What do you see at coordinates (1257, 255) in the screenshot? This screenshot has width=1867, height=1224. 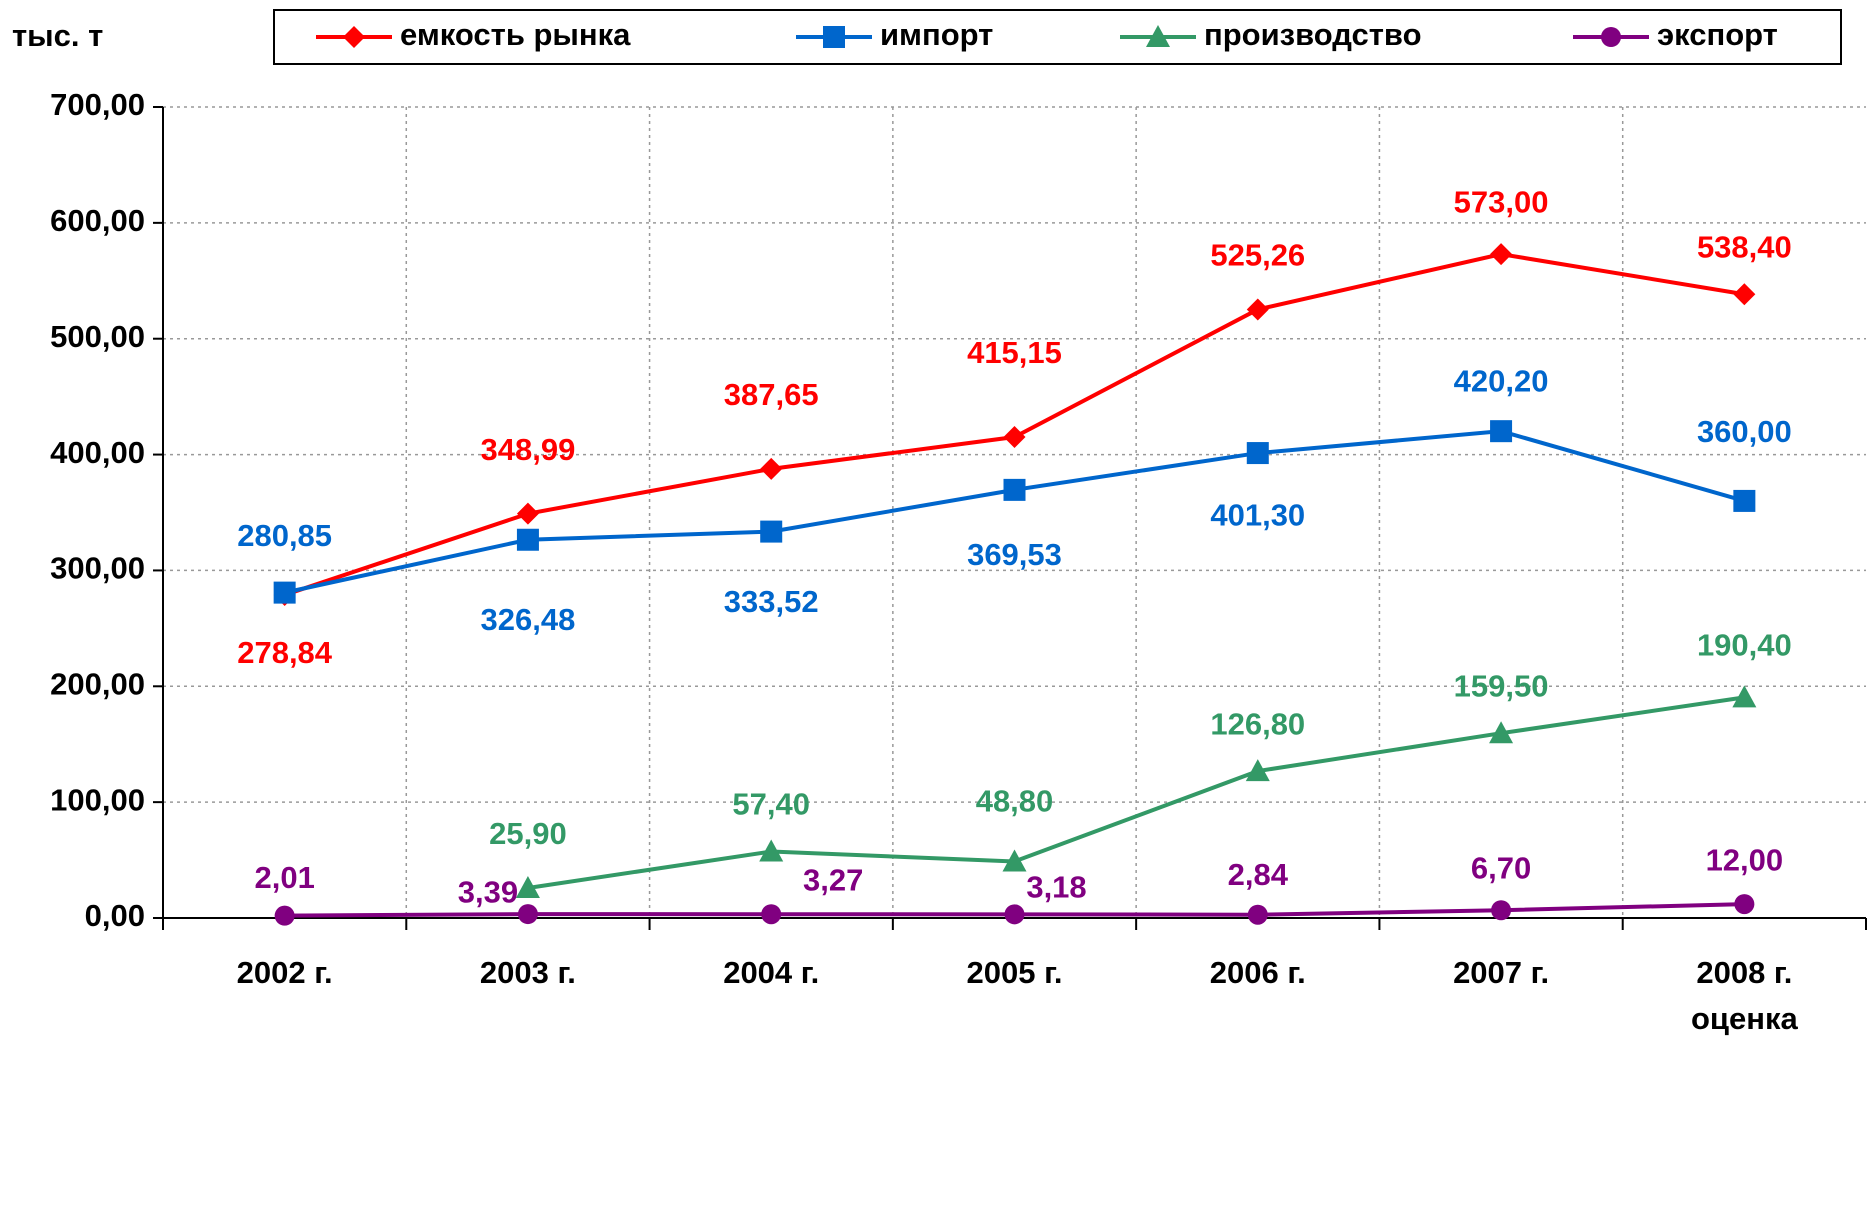 I see `data-label: 525,26` at bounding box center [1257, 255].